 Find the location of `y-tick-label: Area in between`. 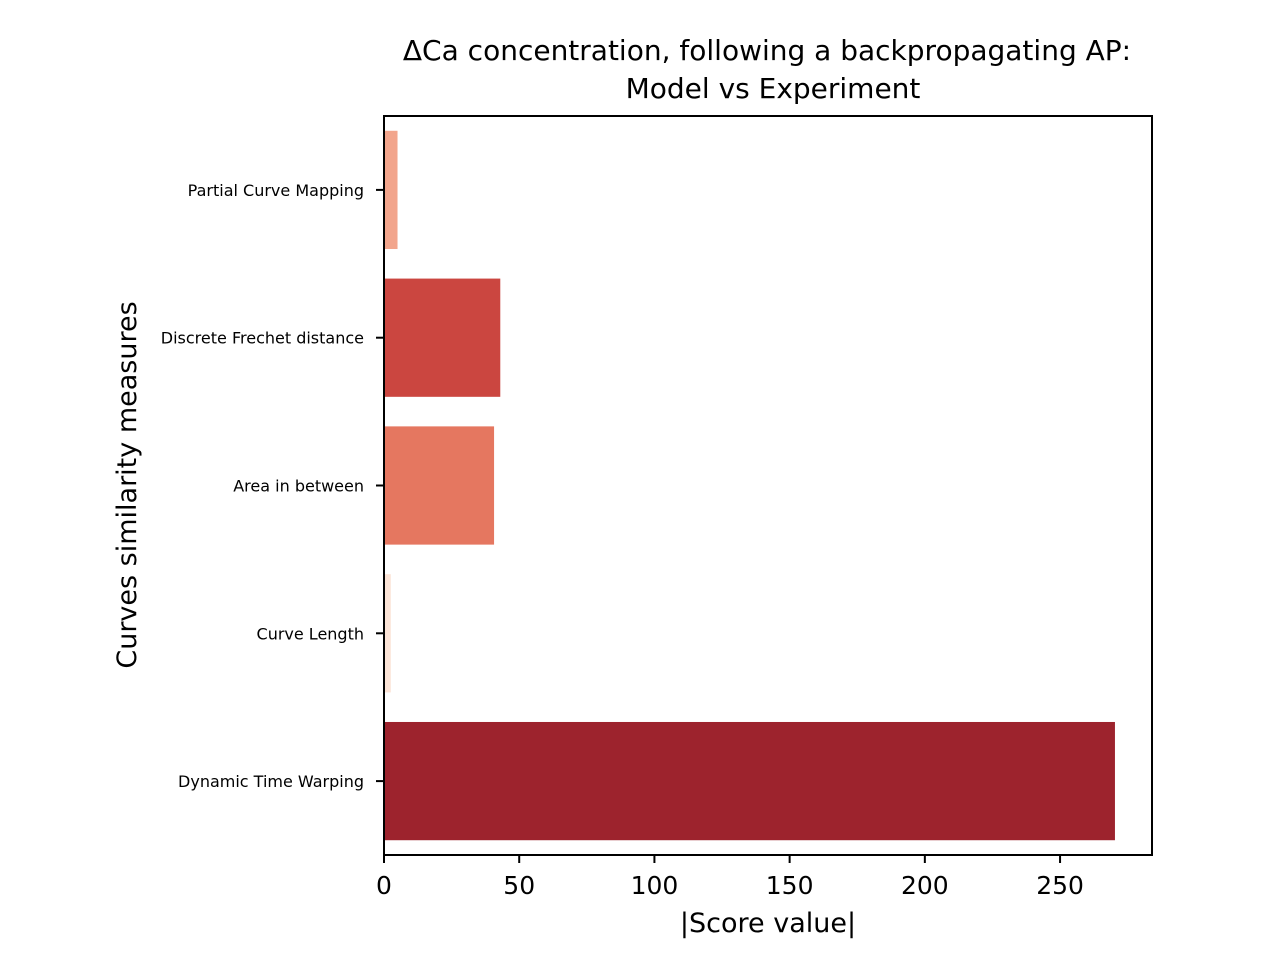

y-tick-label: Area in between is located at coordinates (298, 486).